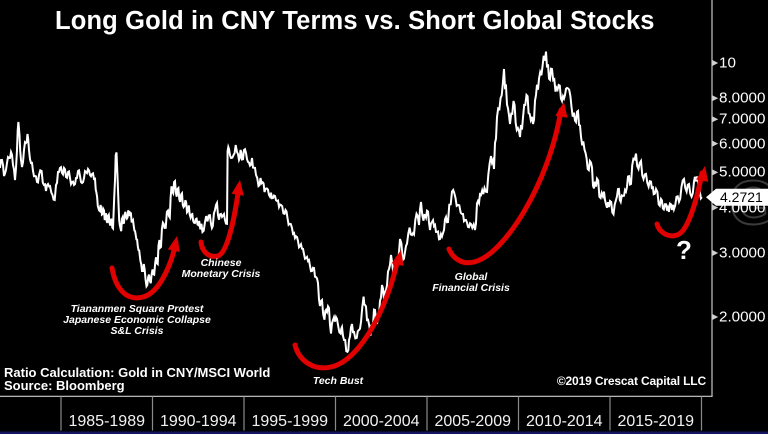  What do you see at coordinates (741, 197) in the screenshot?
I see `last-price-label: 4.2721` at bounding box center [741, 197].